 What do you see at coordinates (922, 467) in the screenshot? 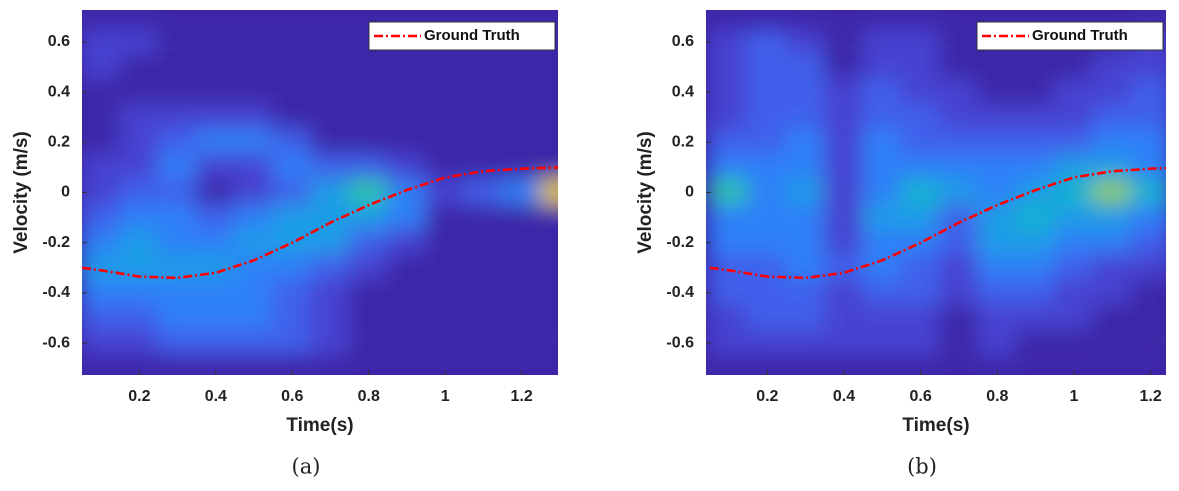
I see `caption: (b)` at bounding box center [922, 467].